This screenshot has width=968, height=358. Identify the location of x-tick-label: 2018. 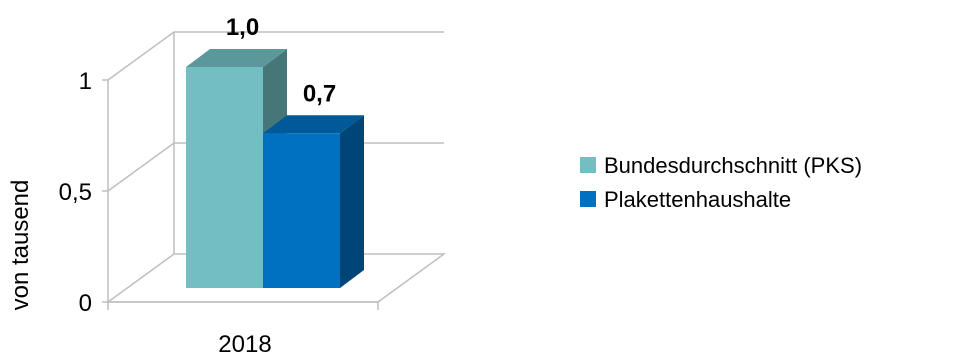
(244, 344).